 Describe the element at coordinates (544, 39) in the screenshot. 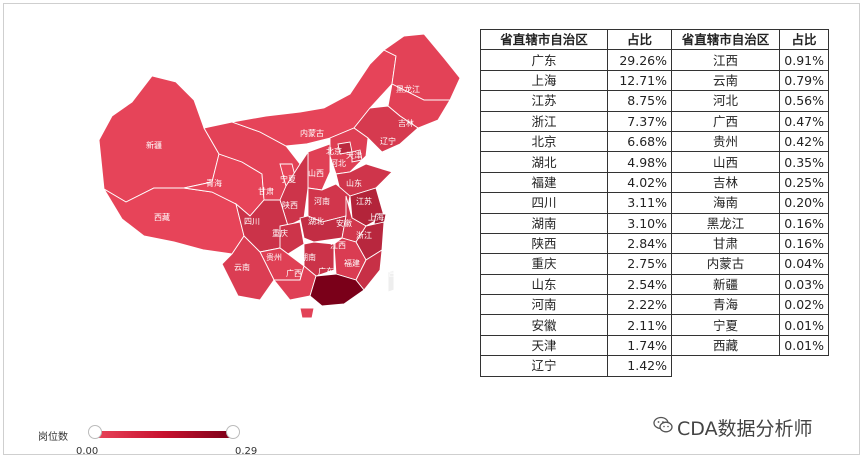

I see `header-province: 省直辖市自治区` at that location.